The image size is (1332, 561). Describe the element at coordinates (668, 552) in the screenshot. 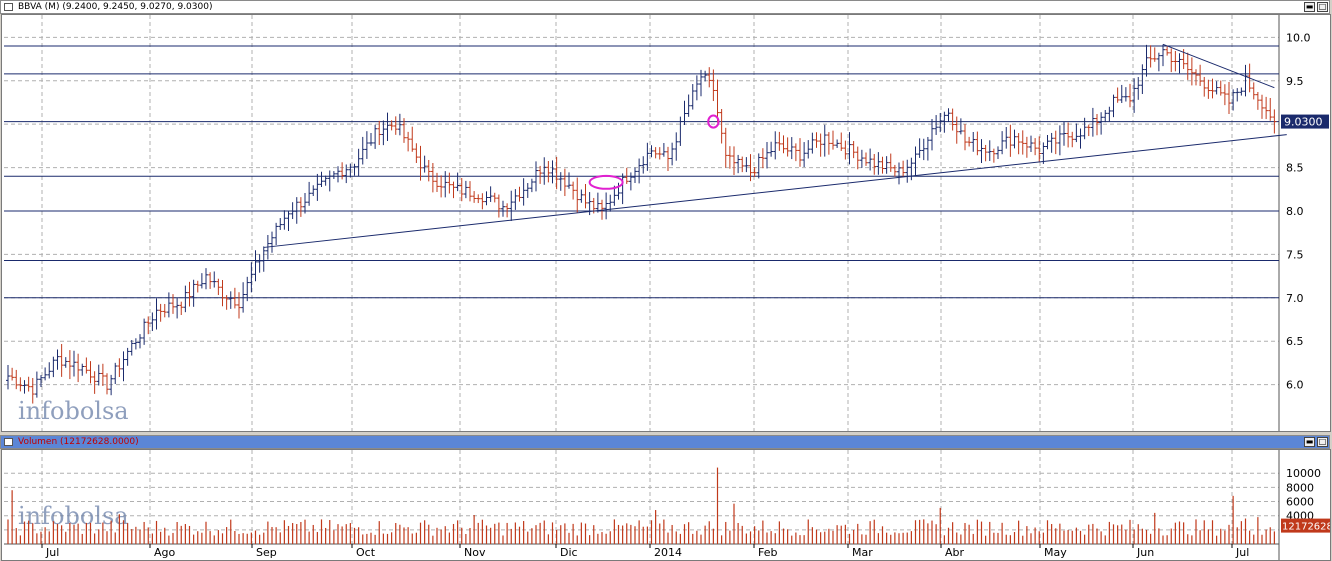

I see `month-label: 2014` at that location.